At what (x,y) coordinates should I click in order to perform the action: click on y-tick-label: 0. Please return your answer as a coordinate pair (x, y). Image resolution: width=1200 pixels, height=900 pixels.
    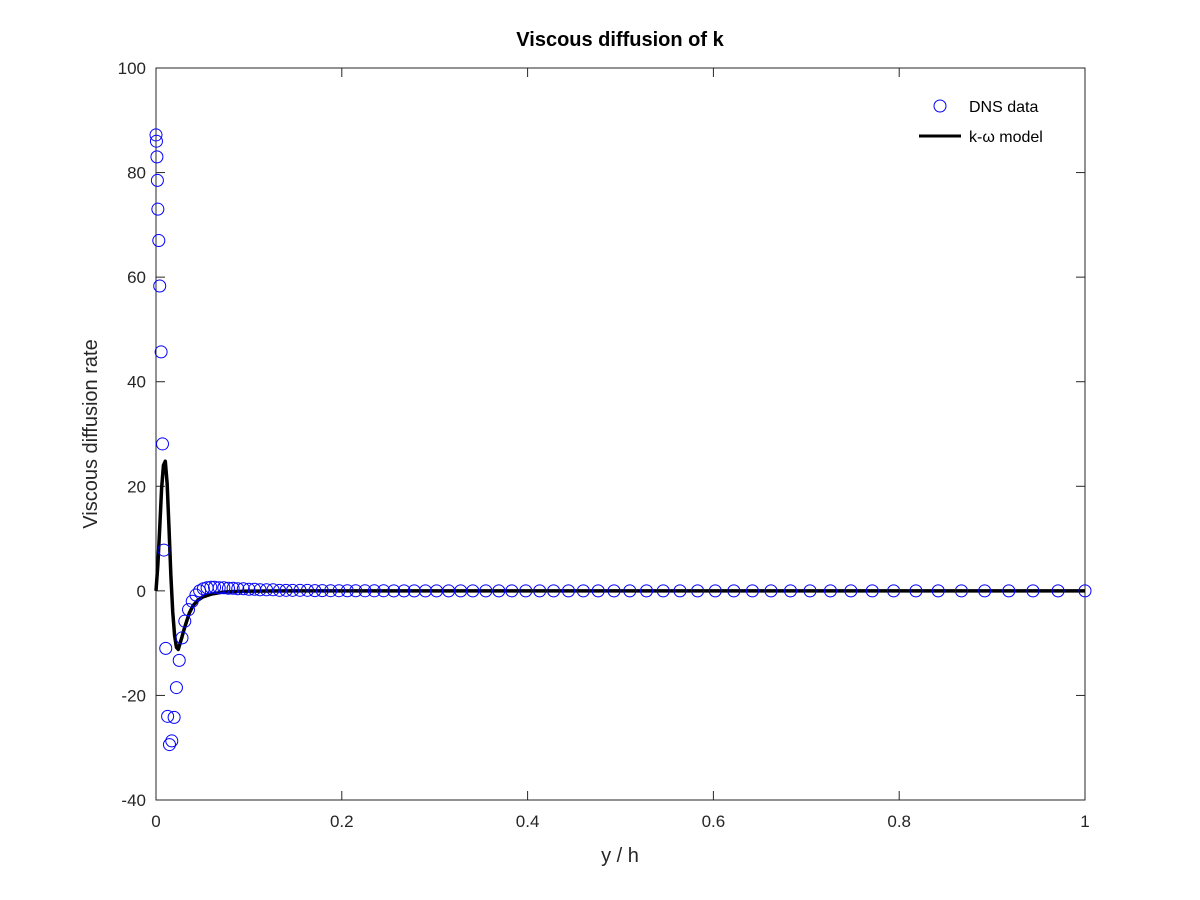
    Looking at the image, I should click on (141, 591).